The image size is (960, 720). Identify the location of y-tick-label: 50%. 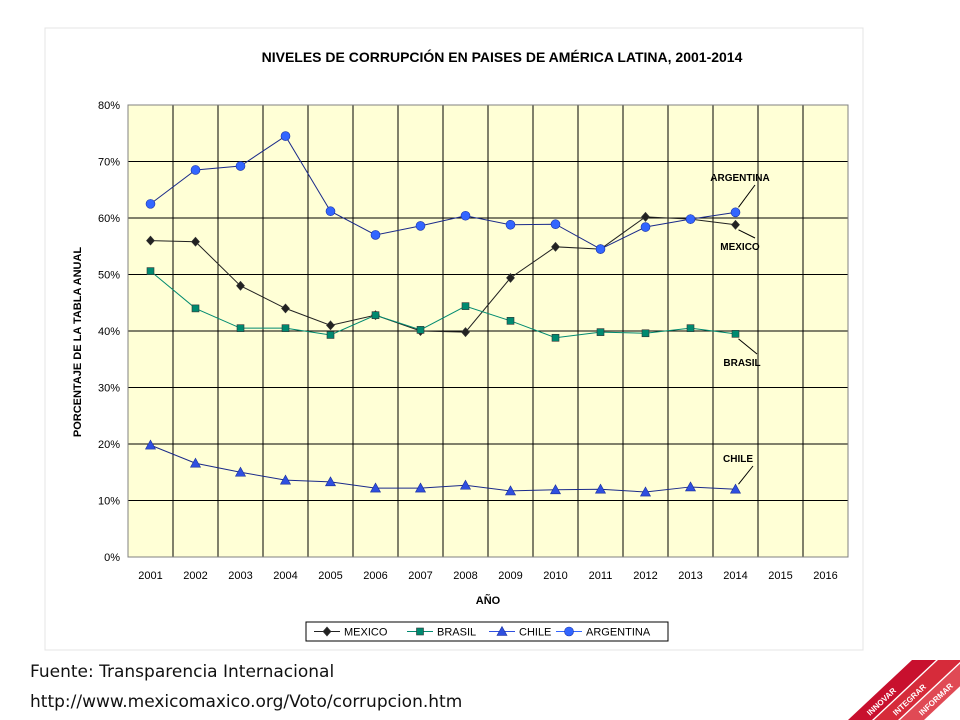
(109, 276).